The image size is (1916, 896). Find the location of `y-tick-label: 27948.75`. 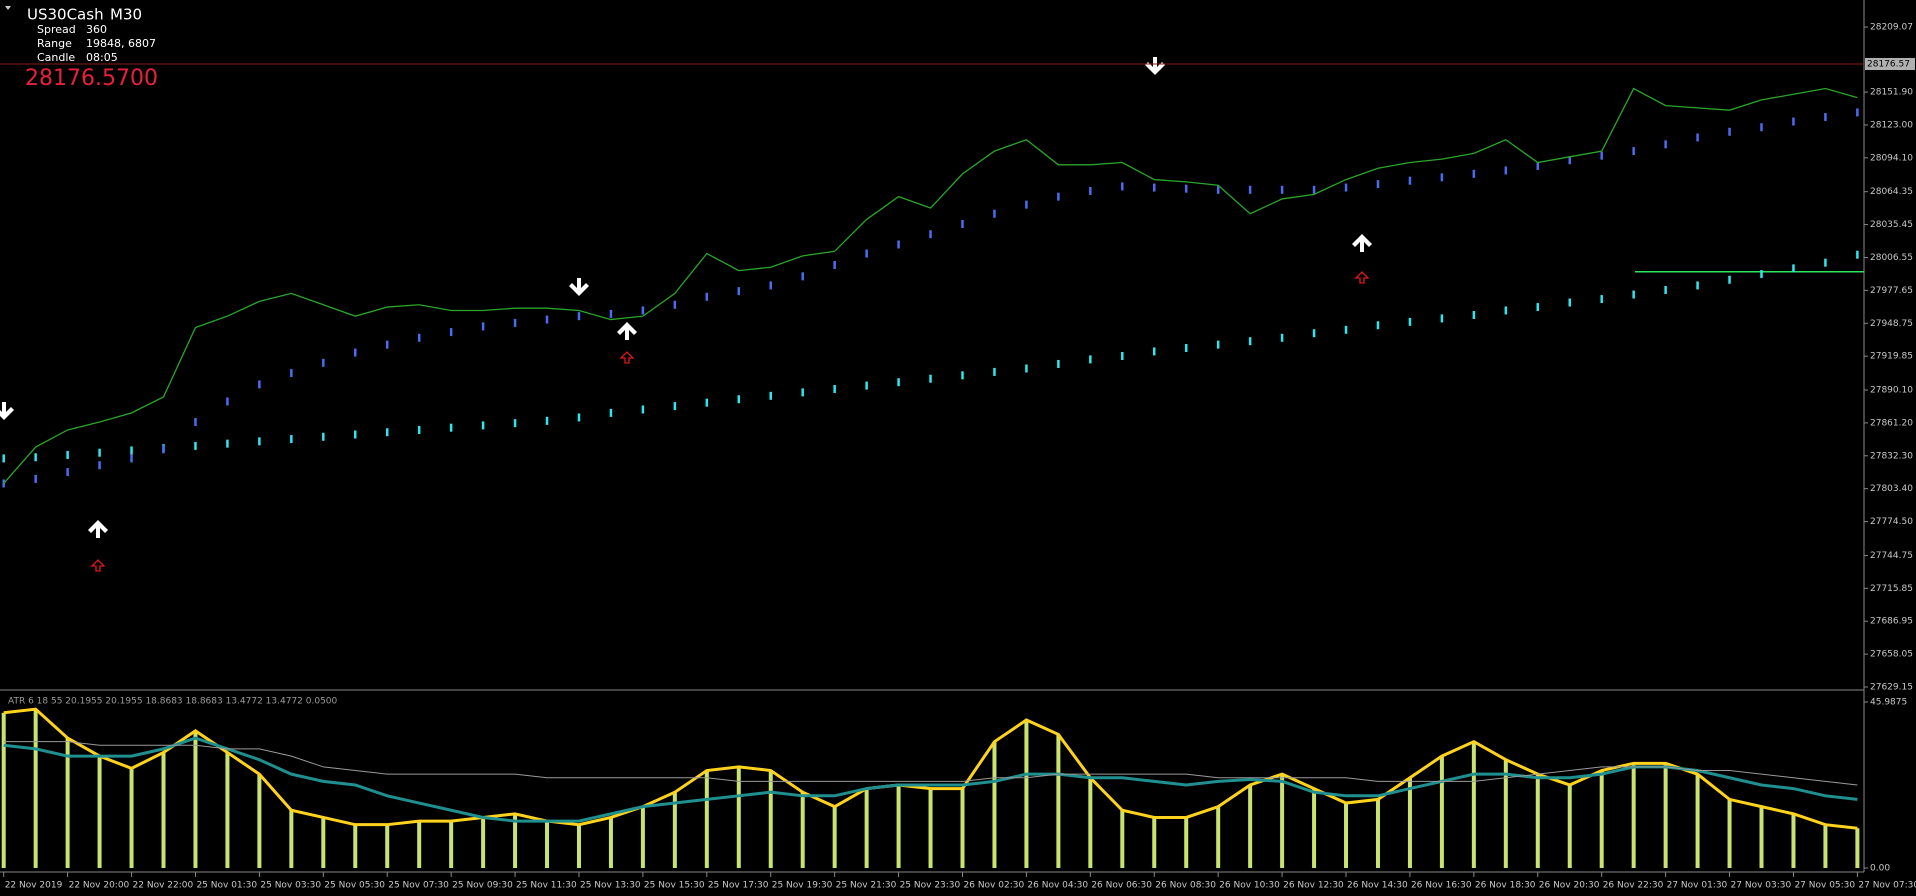

y-tick-label: 27948.75 is located at coordinates (1891, 324).